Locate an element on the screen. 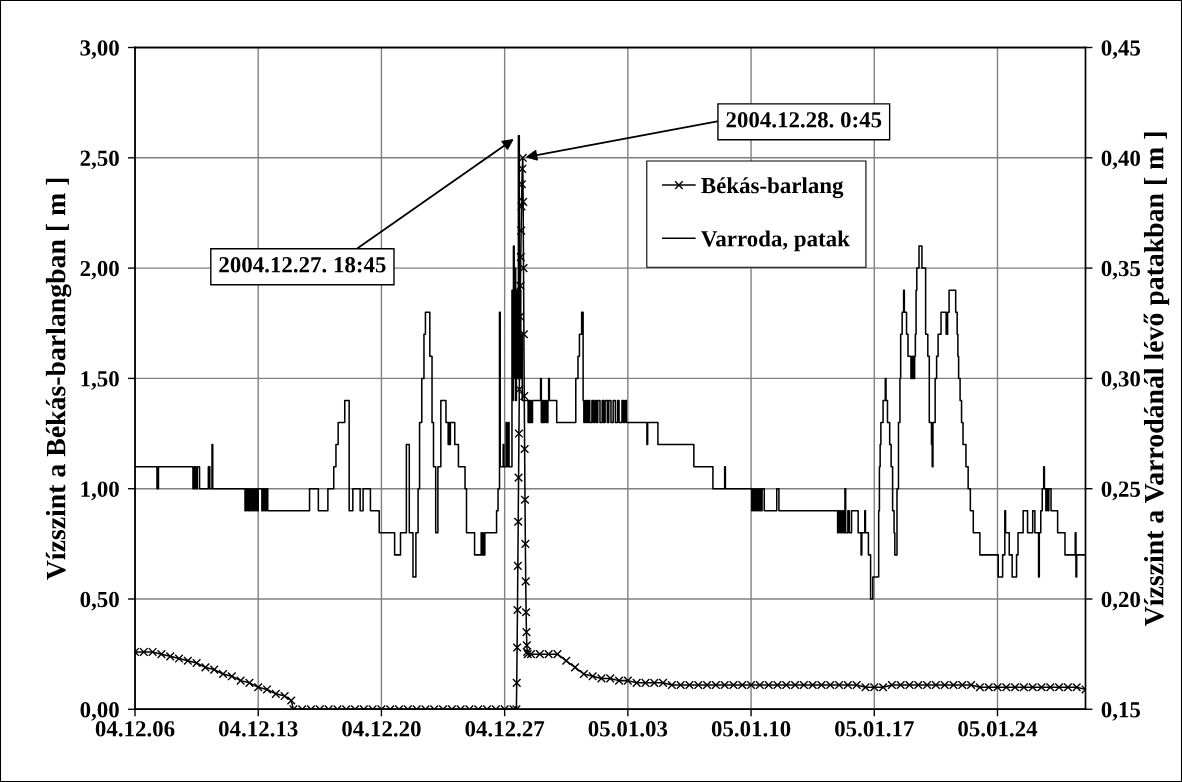 Image resolution: width=1182 pixels, height=782 pixels. y2-tick-label: 0,30 is located at coordinates (1121, 380).